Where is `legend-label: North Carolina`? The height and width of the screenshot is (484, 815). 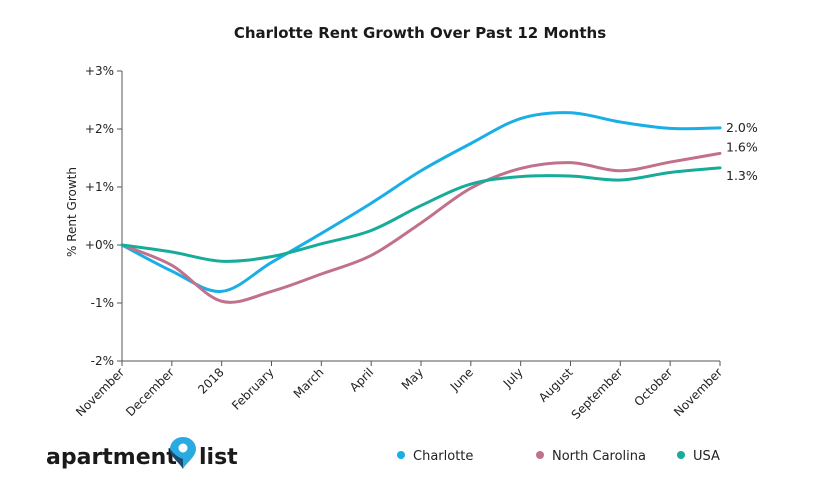
legend-label: North Carolina is located at coordinates (599, 456).